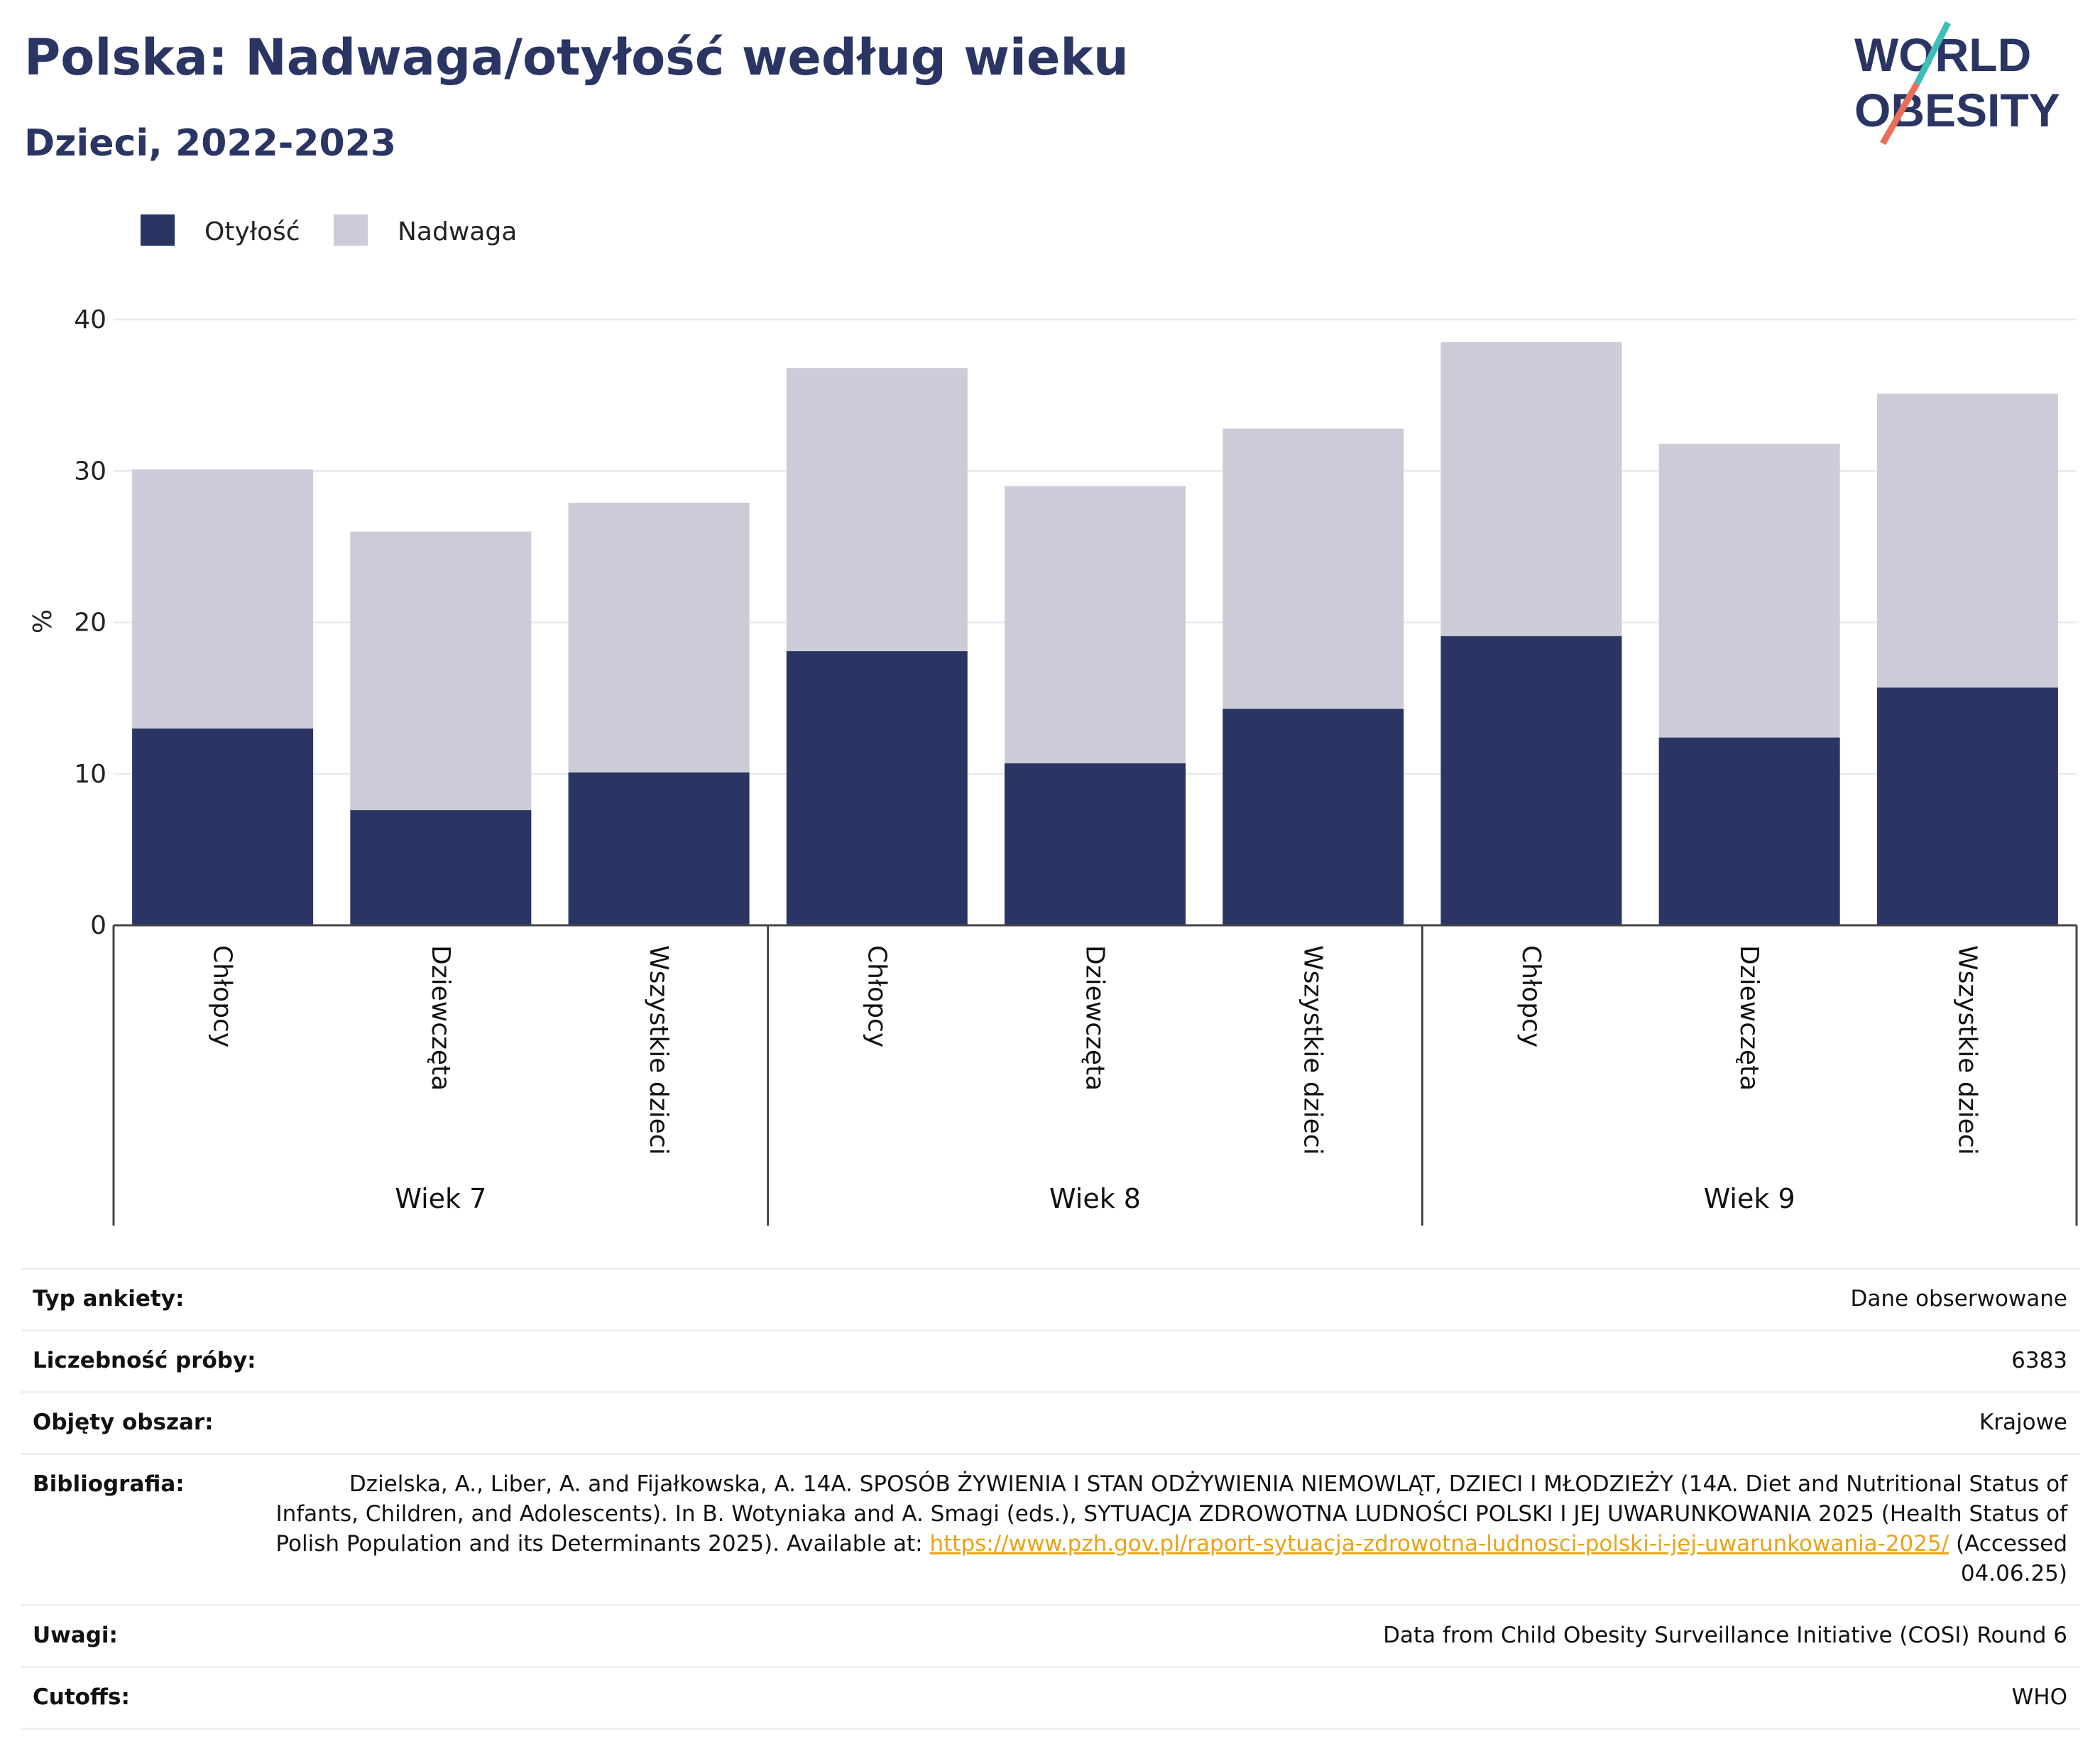  I want to click on info-row: Typ ankiety: Dane obserwowane, so click(1050, 1298).